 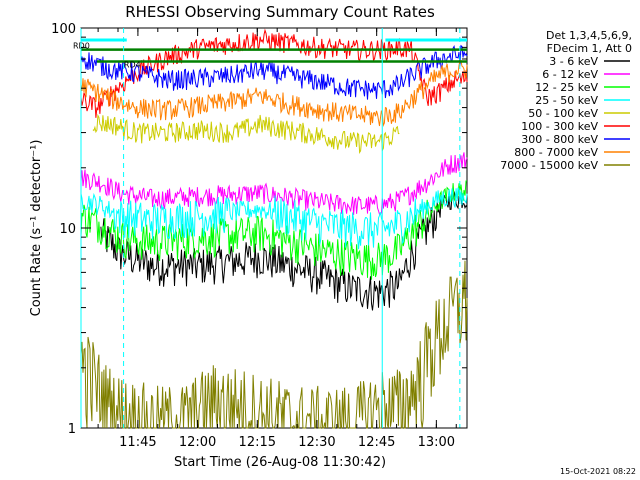 What do you see at coordinates (570, 74) in the screenshot?
I see `legend-label-1: 6 - 12 keV` at bounding box center [570, 74].